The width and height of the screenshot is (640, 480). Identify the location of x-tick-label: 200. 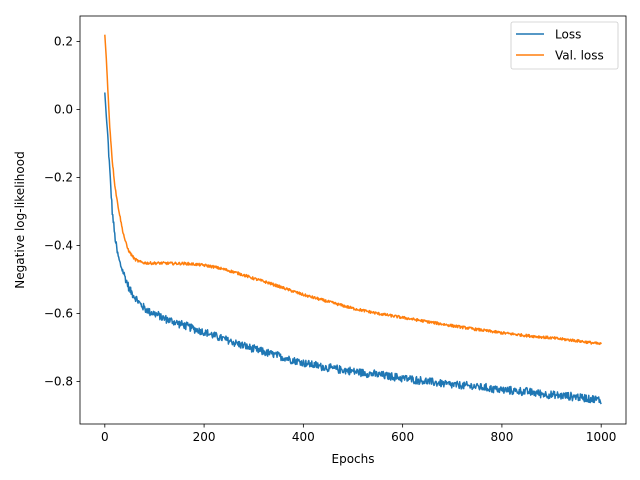
(204, 437).